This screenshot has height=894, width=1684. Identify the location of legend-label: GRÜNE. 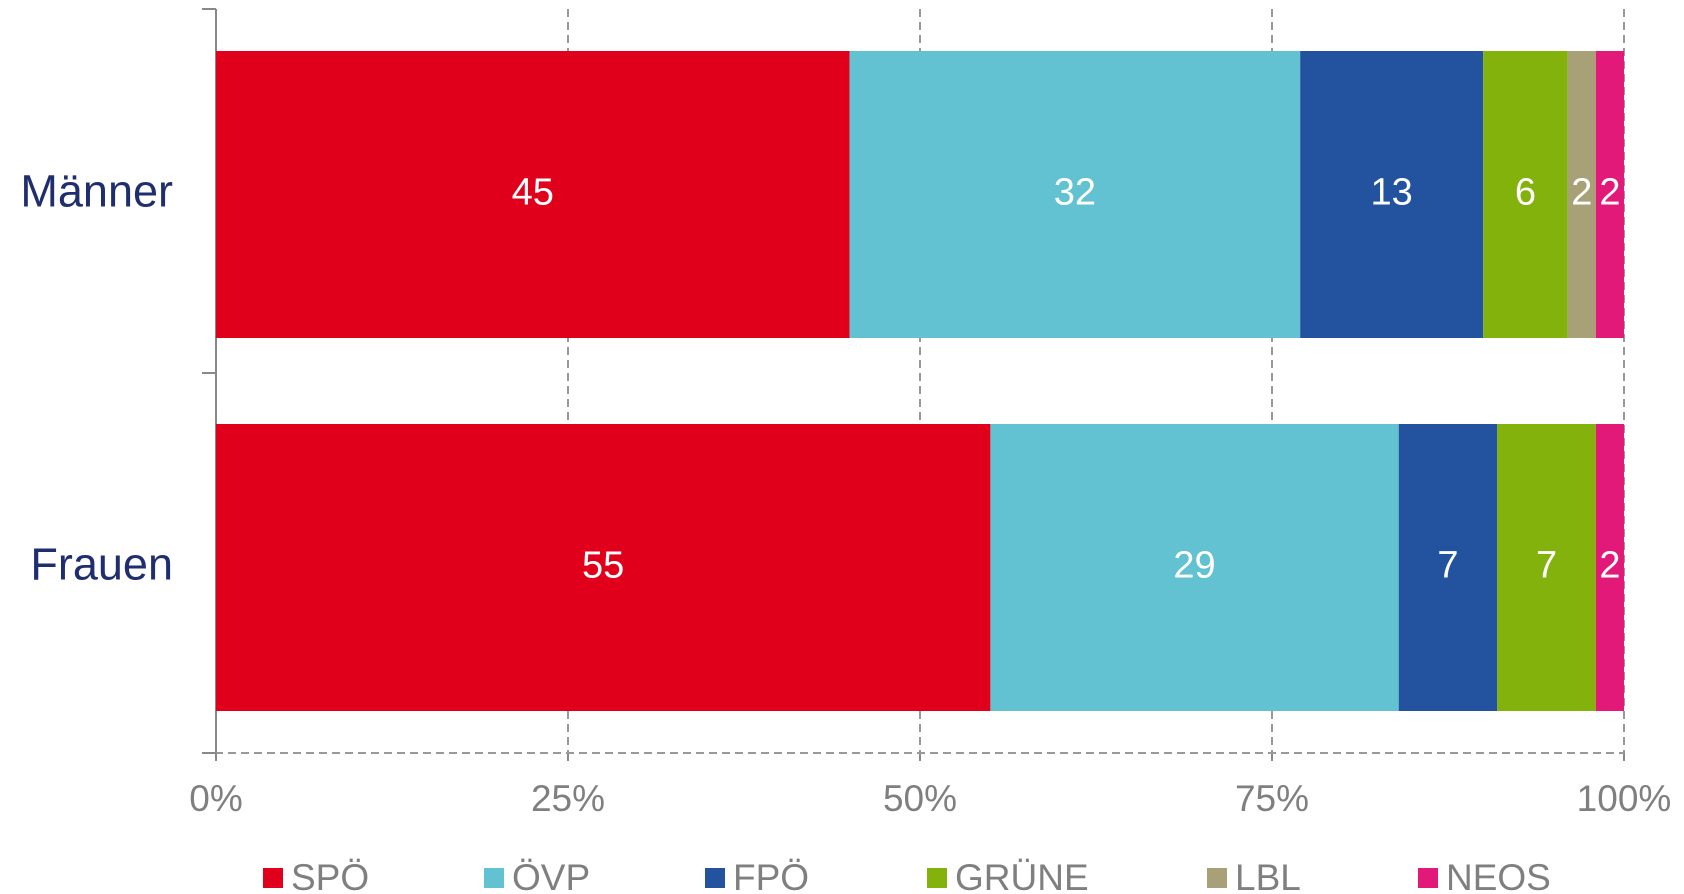
(1022, 875).